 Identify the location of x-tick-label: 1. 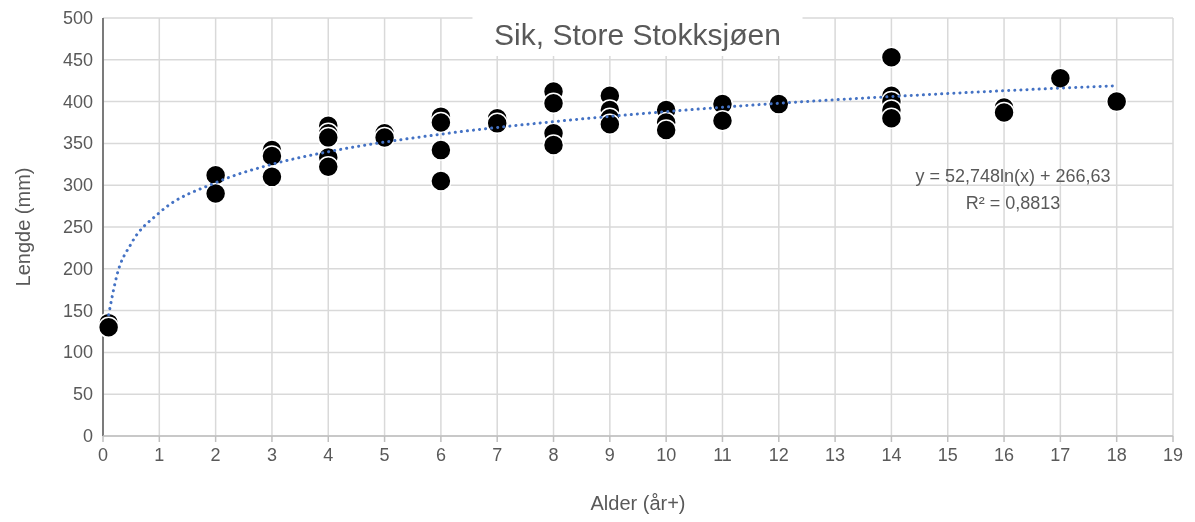
(159, 455).